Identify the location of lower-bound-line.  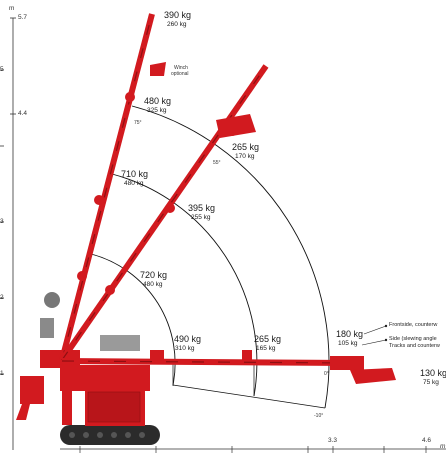
(249, 396).